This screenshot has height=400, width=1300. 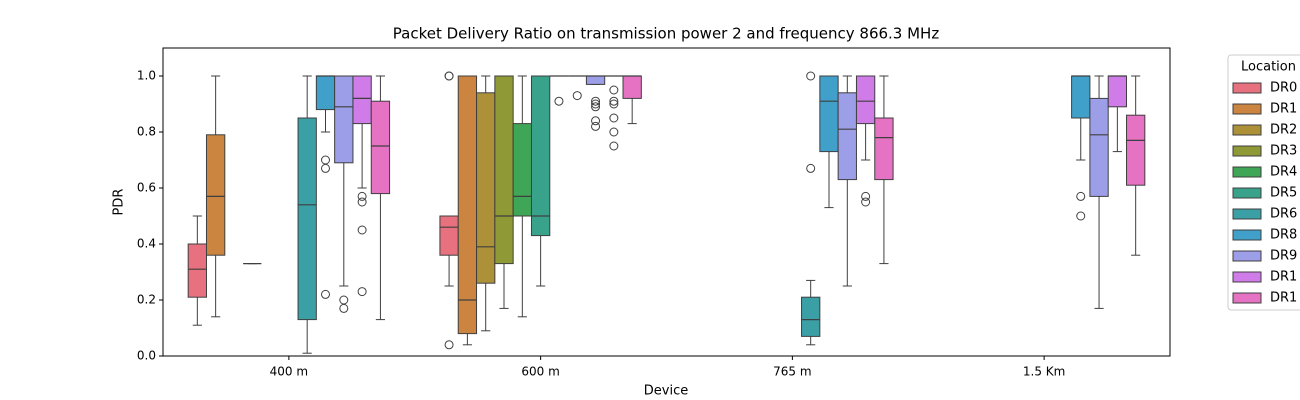 I want to click on y-tick-label: 0.8, so click(x=146, y=132).